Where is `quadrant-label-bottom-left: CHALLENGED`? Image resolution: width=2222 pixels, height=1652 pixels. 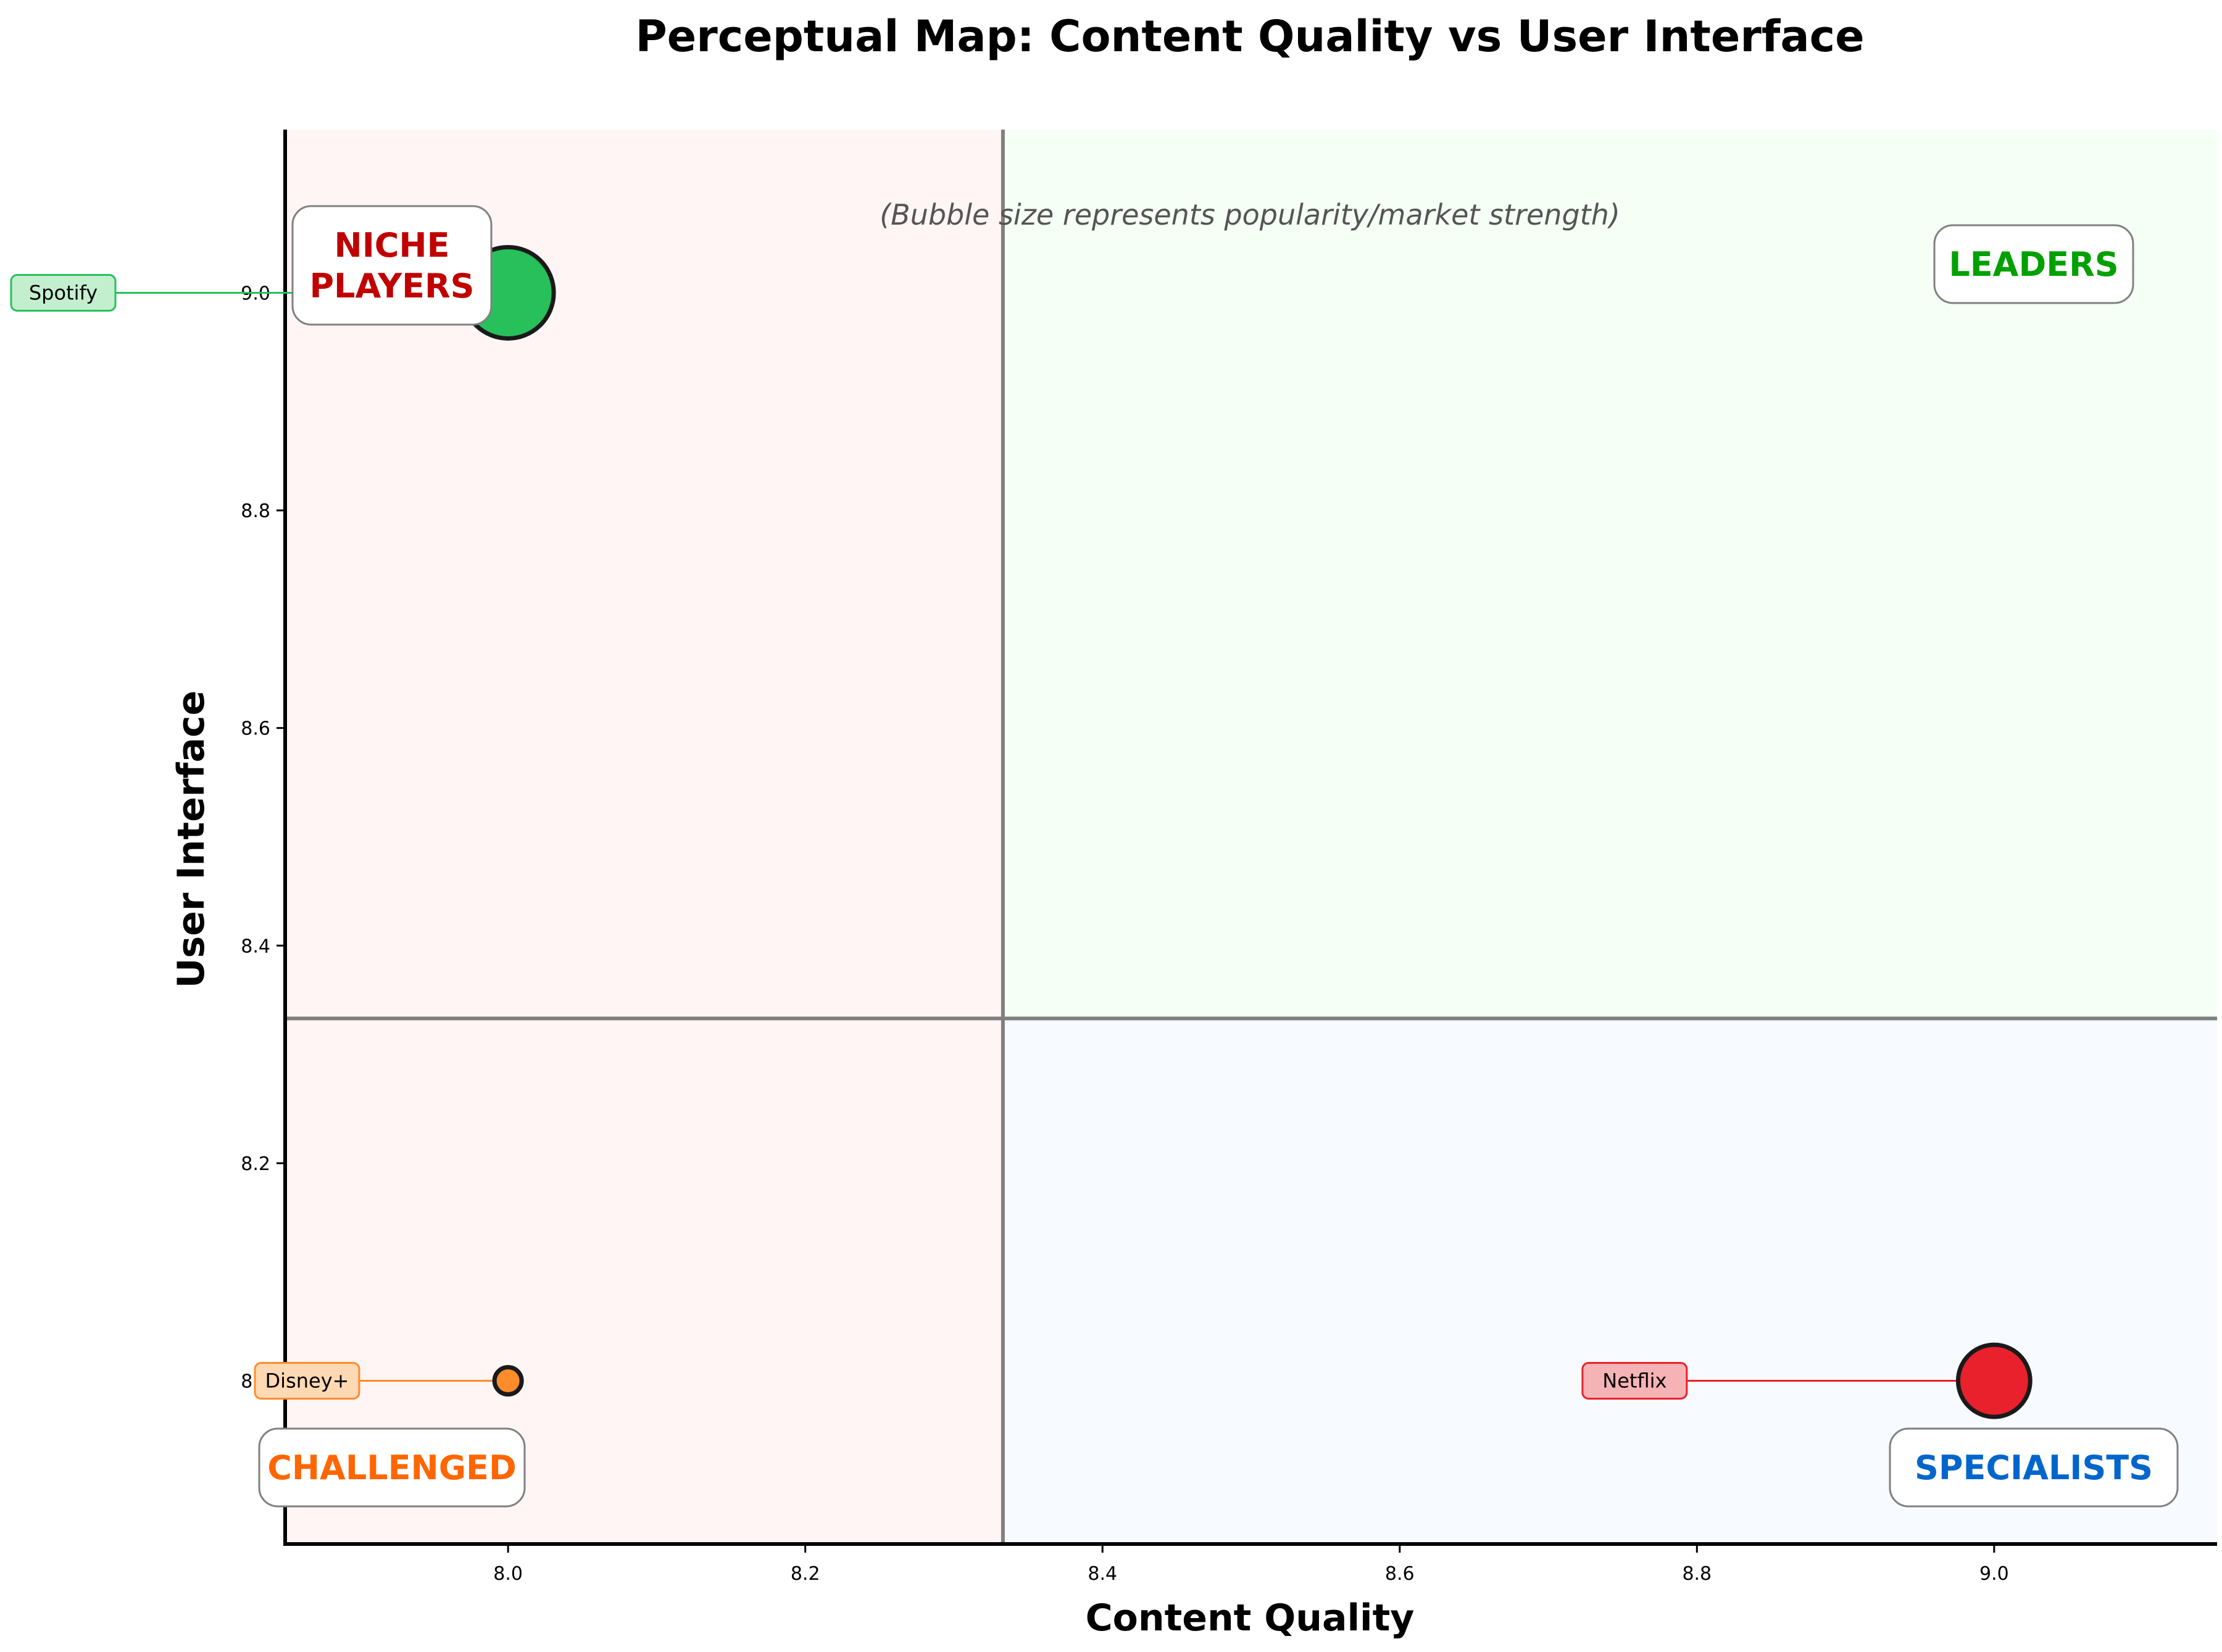 quadrant-label-bottom-left: CHALLENGED is located at coordinates (392, 1467).